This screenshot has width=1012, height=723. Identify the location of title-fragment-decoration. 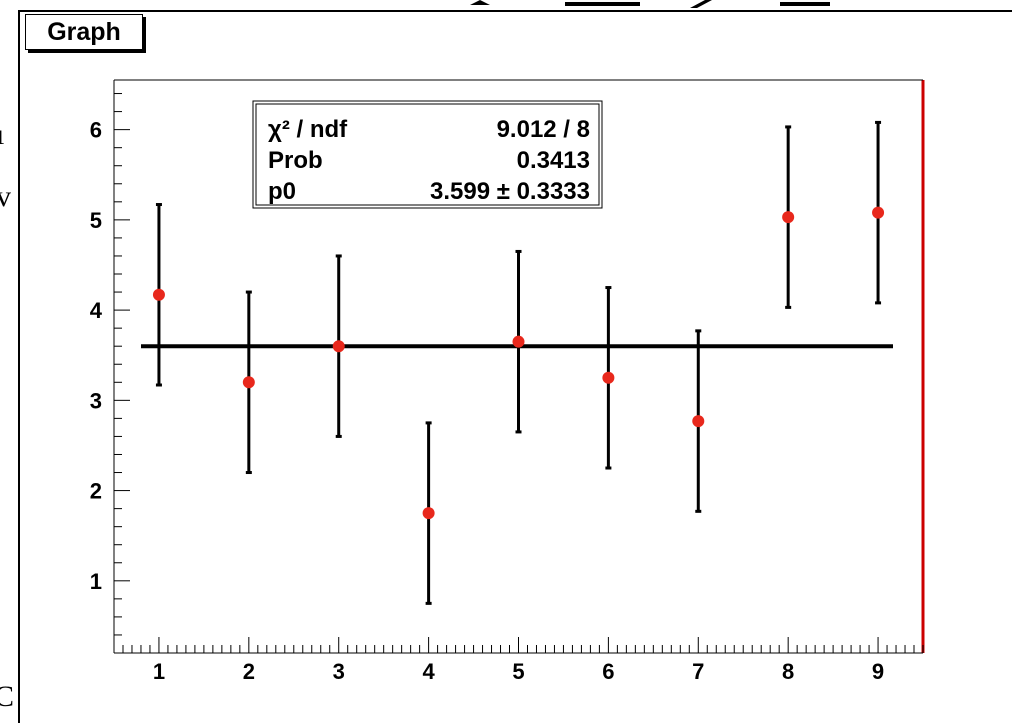
(650, 4).